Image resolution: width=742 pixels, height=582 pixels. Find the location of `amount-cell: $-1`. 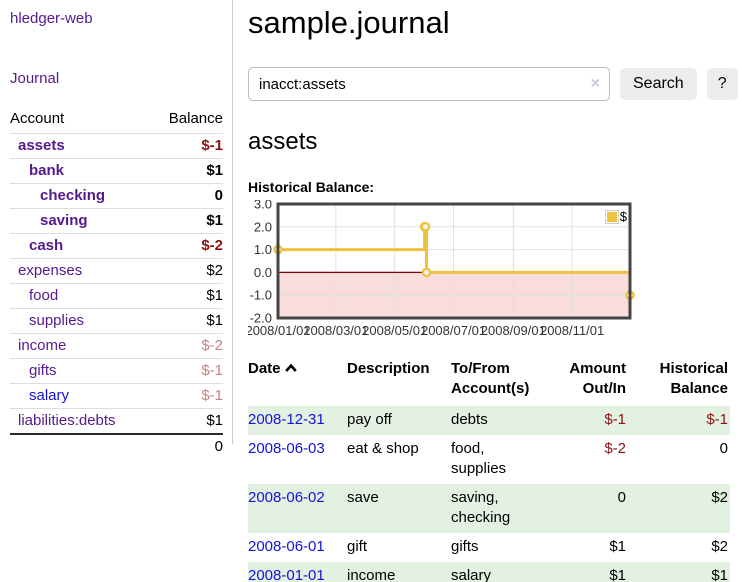

amount-cell: $-1 is located at coordinates (615, 419).